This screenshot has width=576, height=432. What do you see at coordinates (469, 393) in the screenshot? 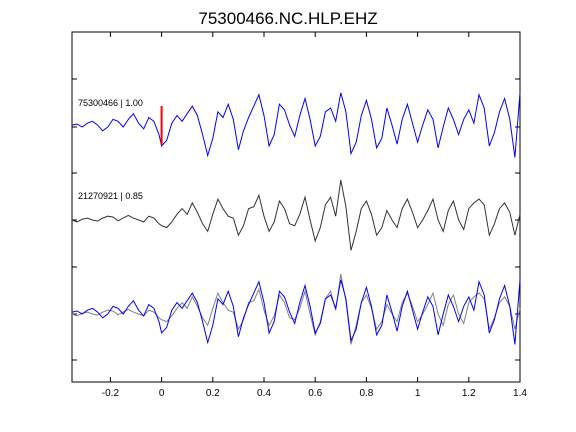
I see `x-tick-label: 1.2` at bounding box center [469, 393].